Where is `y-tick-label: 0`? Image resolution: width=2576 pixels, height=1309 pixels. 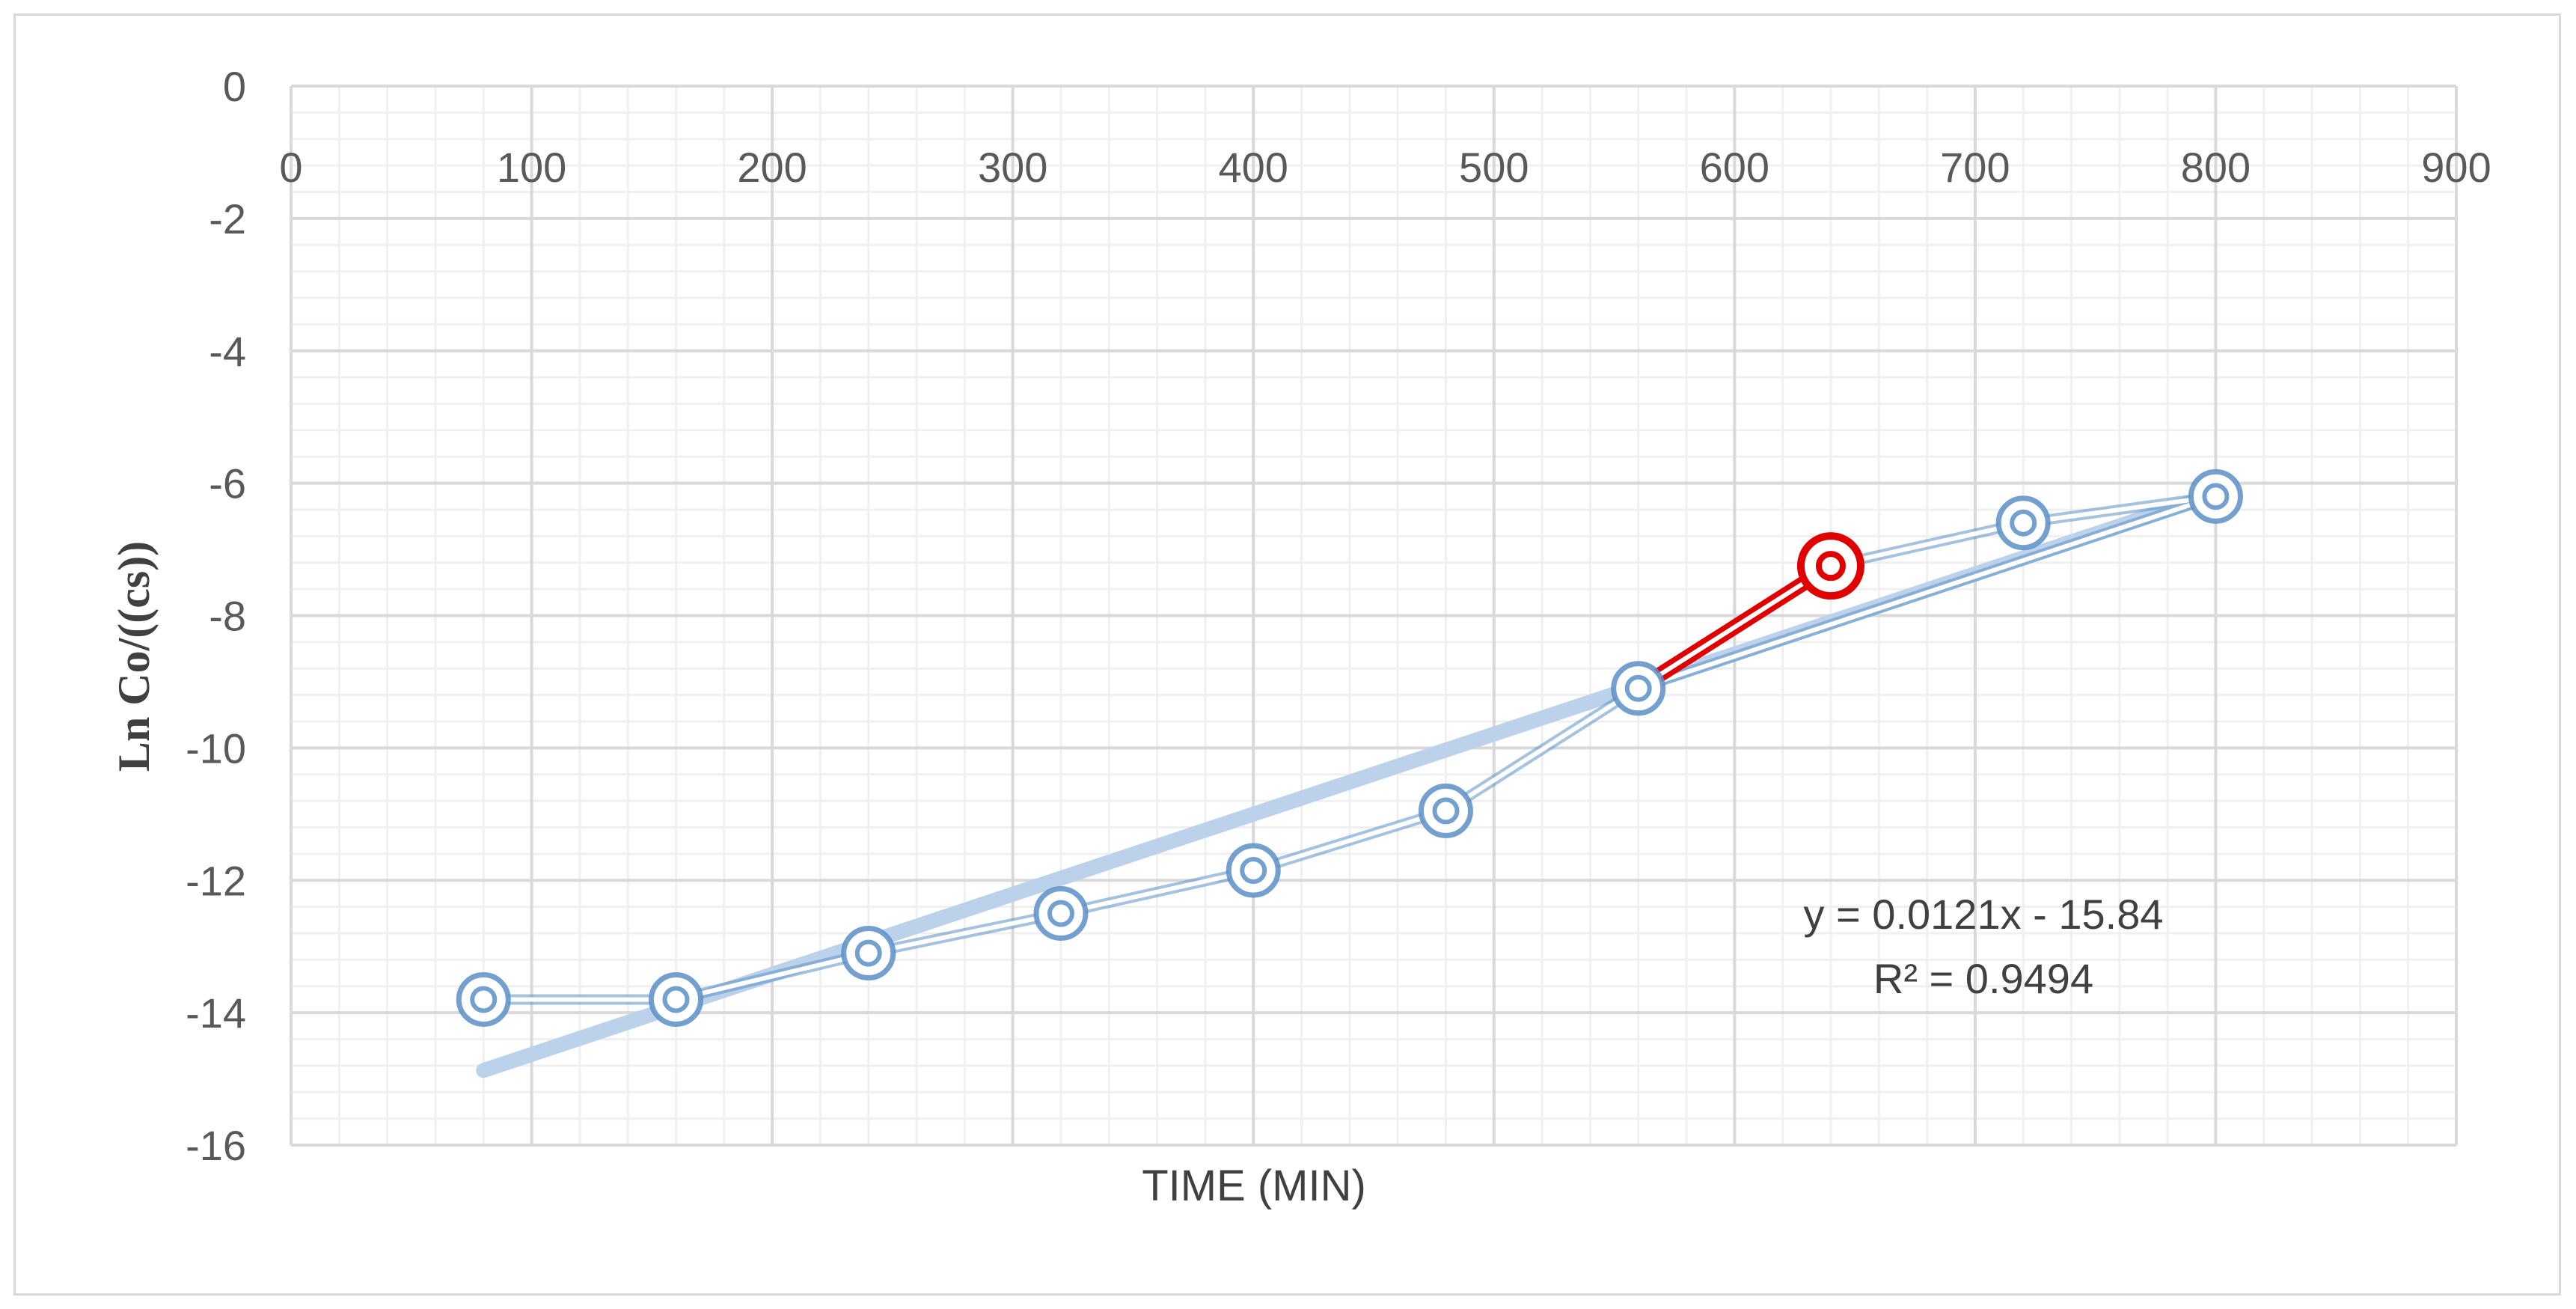
y-tick-label: 0 is located at coordinates (234, 86).